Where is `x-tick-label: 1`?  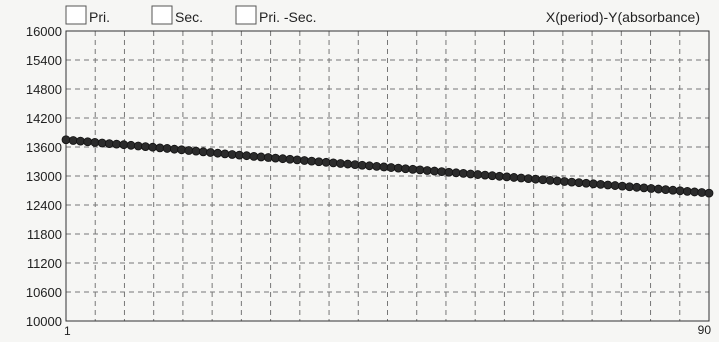
x-tick-label: 1 is located at coordinates (67, 331).